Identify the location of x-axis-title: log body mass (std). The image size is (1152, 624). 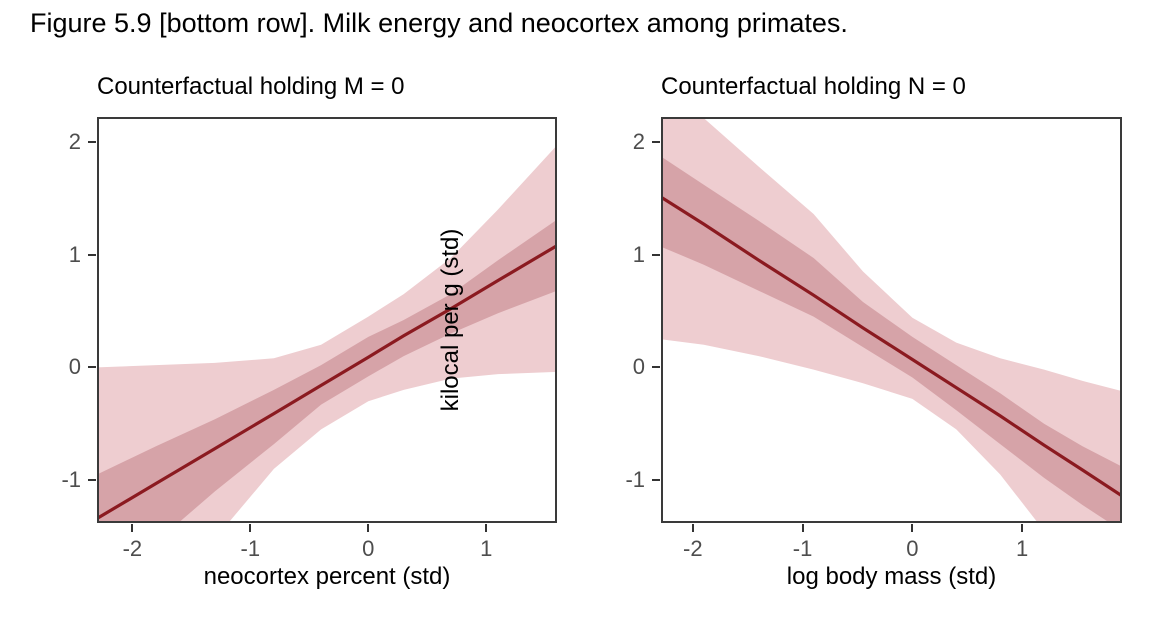
(891, 576).